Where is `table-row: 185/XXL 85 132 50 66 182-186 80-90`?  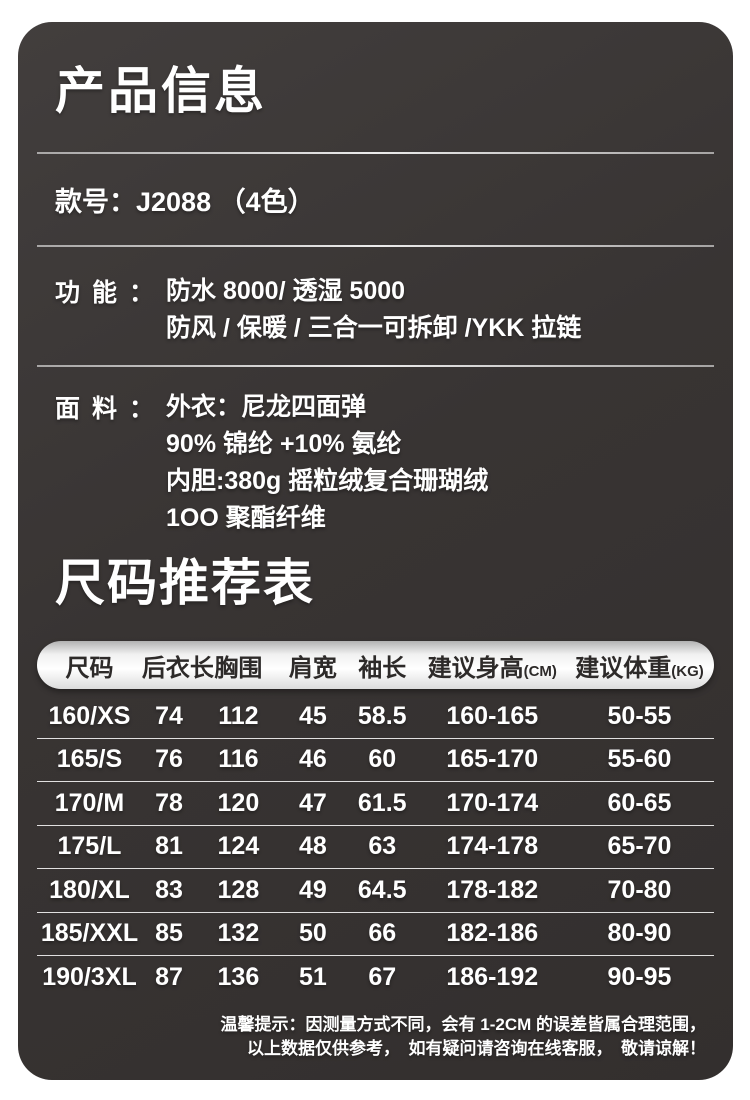
table-row: 185/XXL 85 132 50 66 182-186 80-90 is located at coordinates (375, 934).